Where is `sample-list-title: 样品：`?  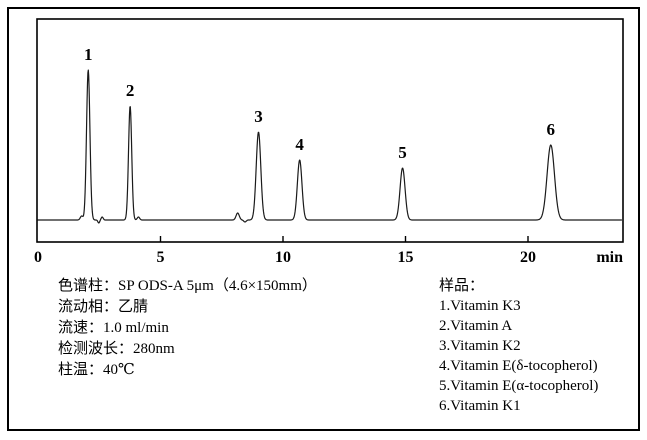 sample-list-title: 样品： is located at coordinates (462, 286).